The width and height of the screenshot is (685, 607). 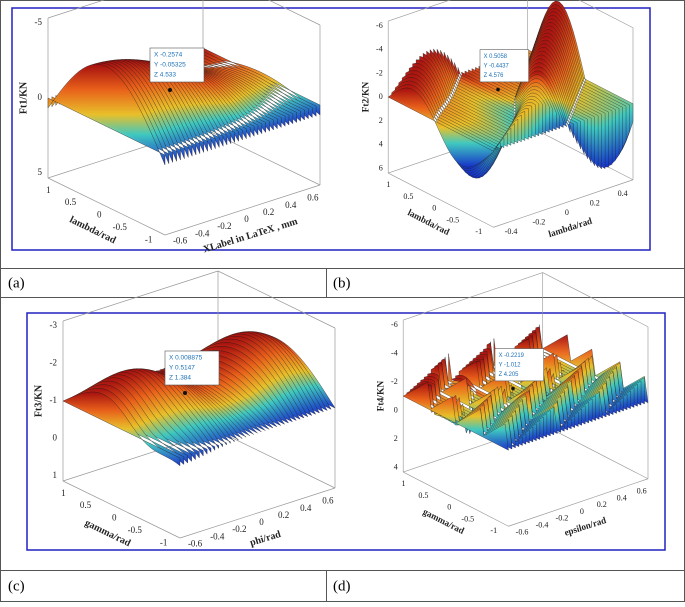 I want to click on datatip-line: Y -0.4437, so click(x=497, y=66).